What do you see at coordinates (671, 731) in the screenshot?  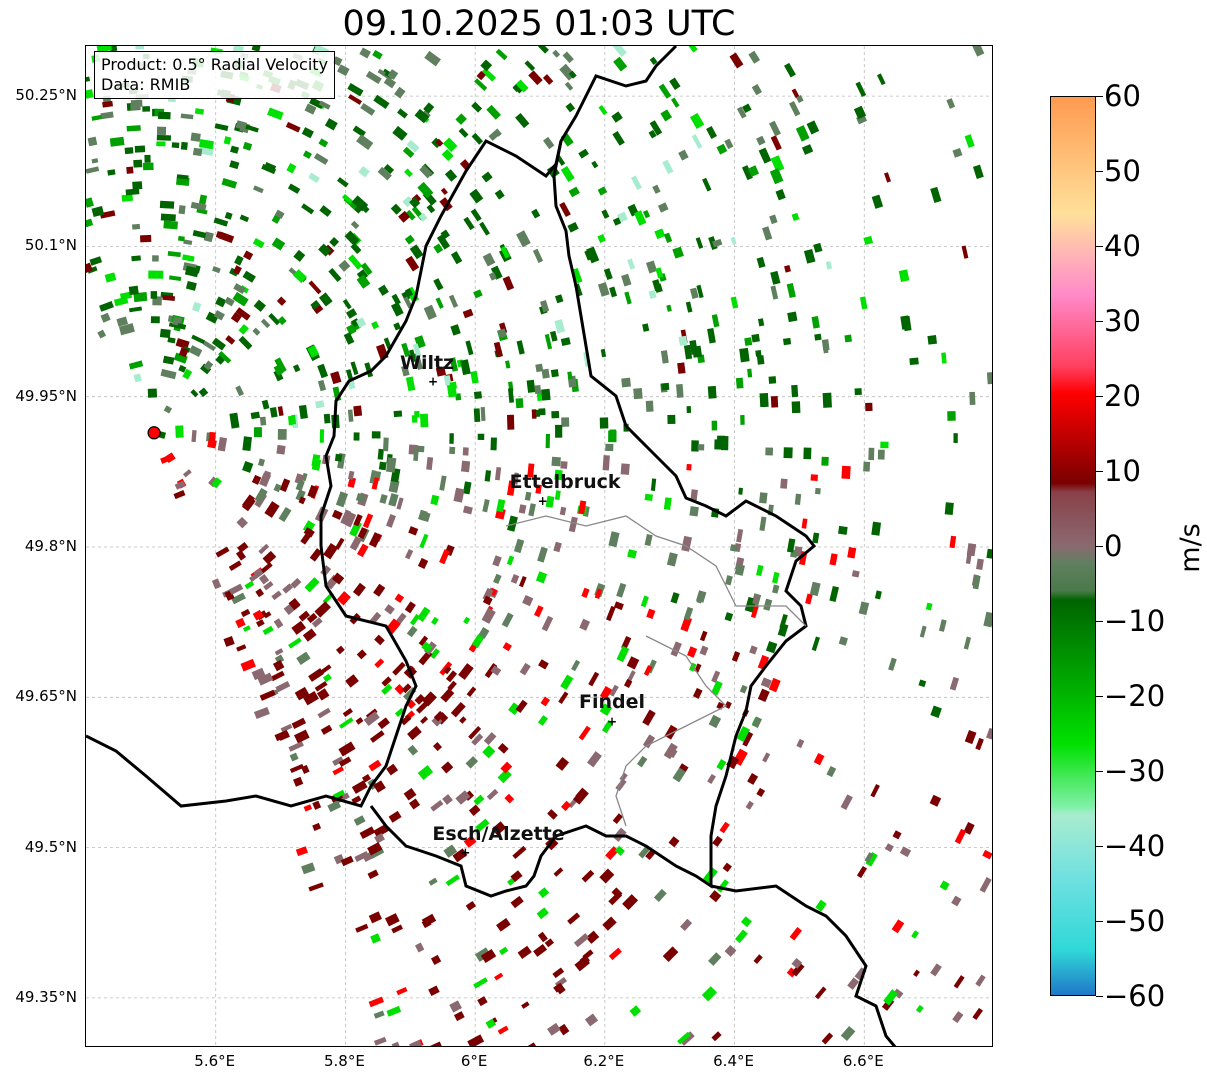 I see `canton-border-line` at bounding box center [671, 731].